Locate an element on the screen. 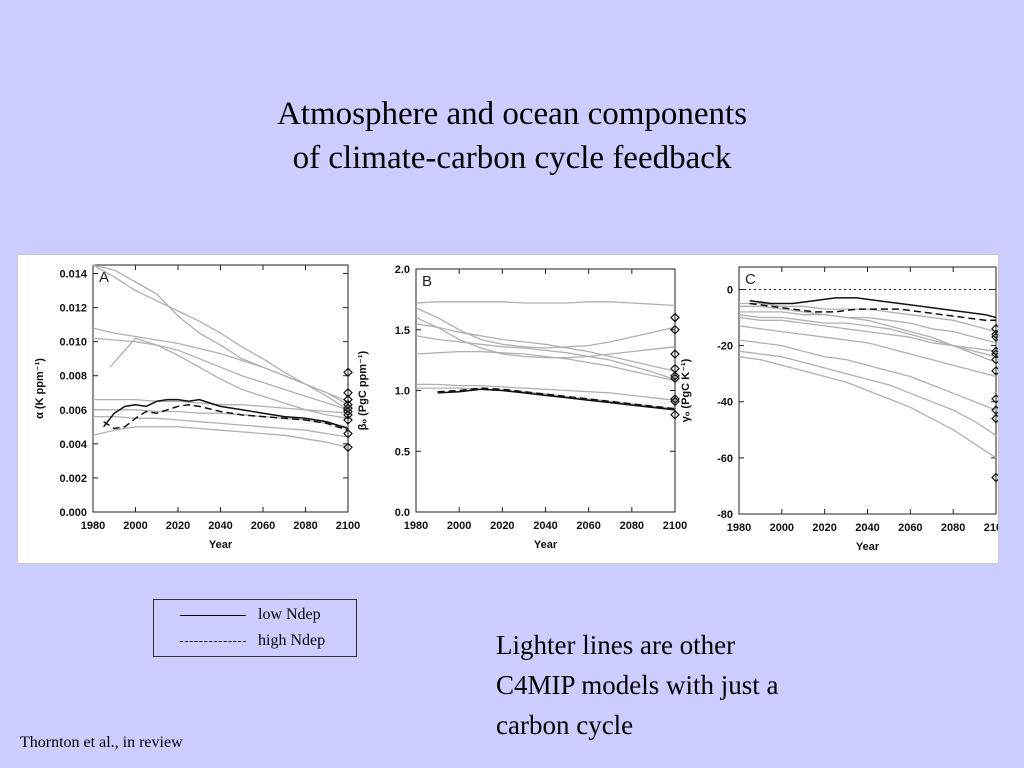 The width and height of the screenshot is (1024, 768). panel-c-x-tick-label: 2100 is located at coordinates (991, 528).